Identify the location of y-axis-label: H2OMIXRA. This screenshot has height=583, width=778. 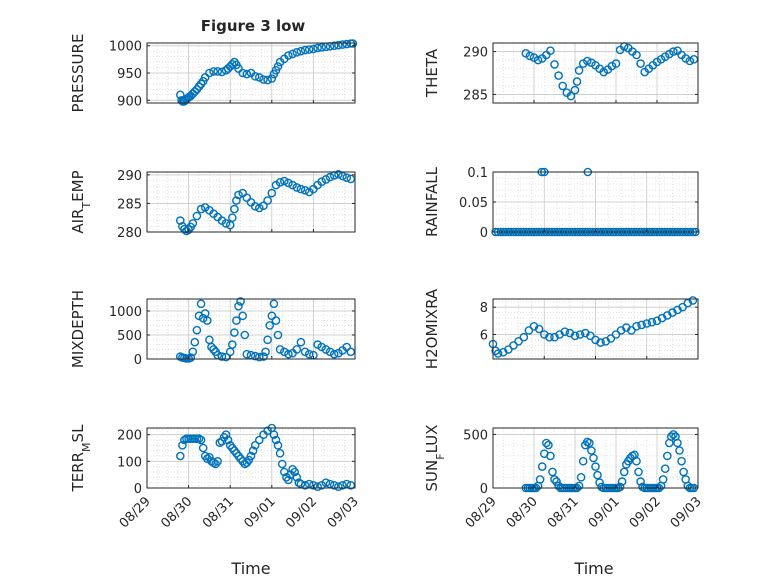
(432, 328).